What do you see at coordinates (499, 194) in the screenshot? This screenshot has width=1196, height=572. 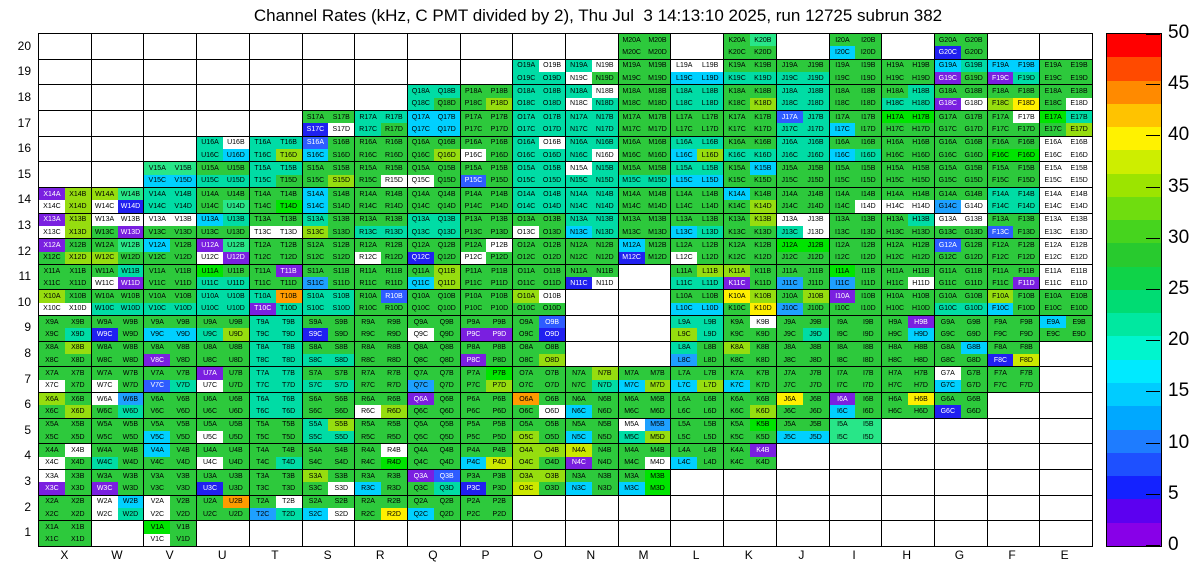 I see `cell-P14B: P14B` at bounding box center [499, 194].